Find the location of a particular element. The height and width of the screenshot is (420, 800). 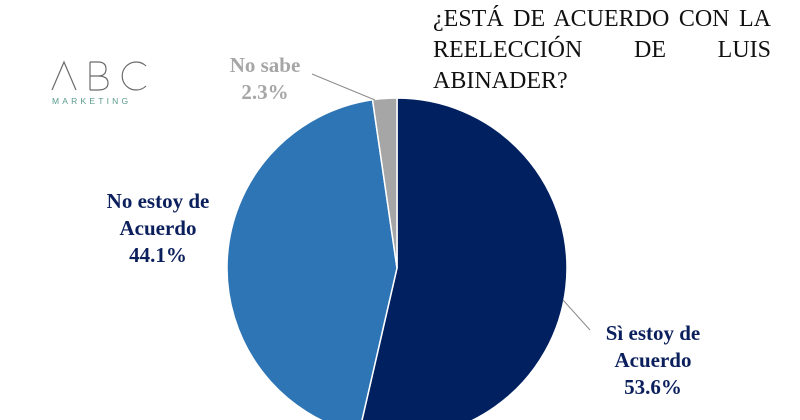

slice-label-no-sabe: No sabe 2.3% is located at coordinates (265, 78).